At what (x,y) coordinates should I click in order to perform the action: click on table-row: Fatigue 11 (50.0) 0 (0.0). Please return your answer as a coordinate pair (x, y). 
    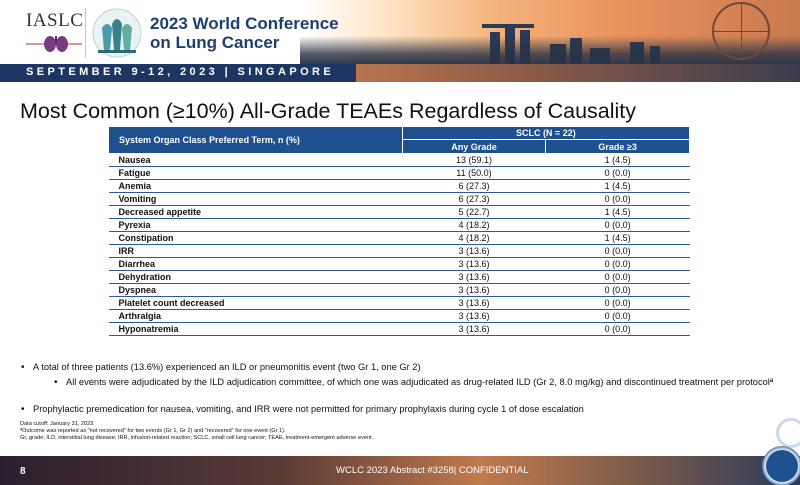
    Looking at the image, I should click on (399, 173).